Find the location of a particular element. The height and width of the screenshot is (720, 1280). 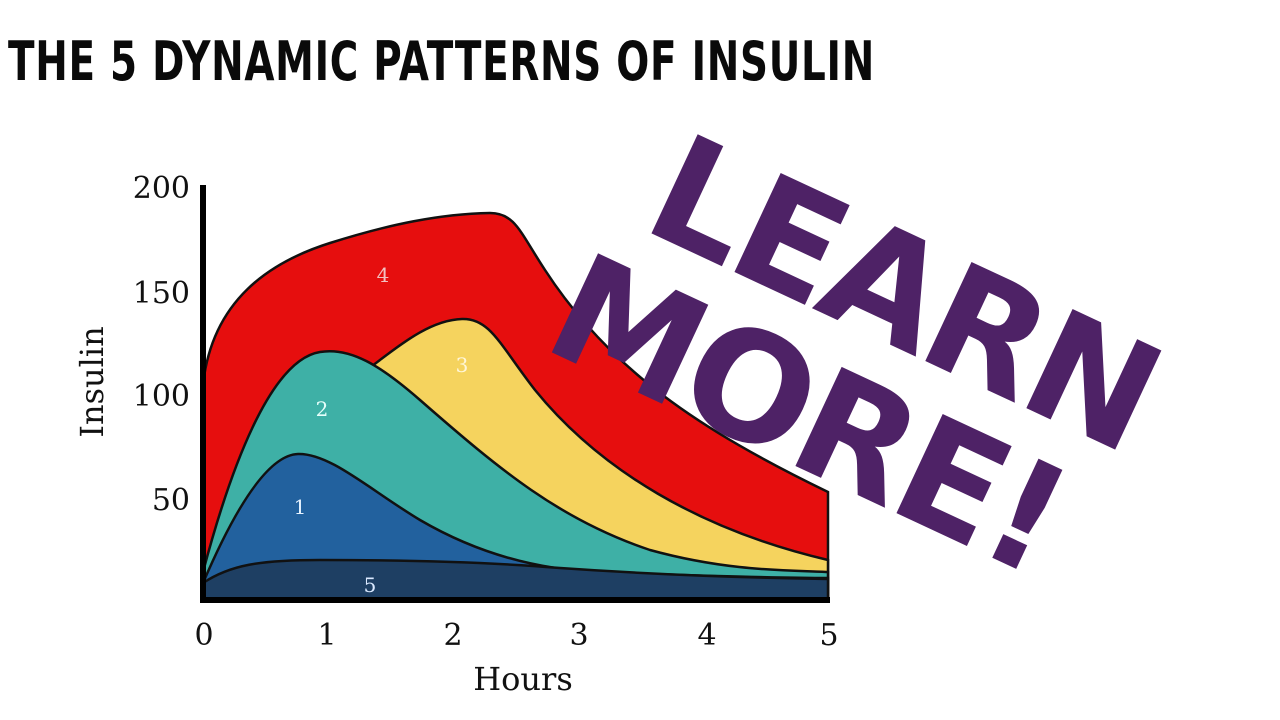

series-label-4: 4 is located at coordinates (383, 275).